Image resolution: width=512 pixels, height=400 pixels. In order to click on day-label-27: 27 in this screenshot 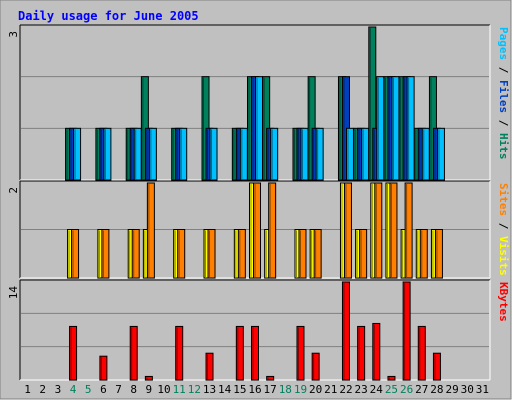, I will do `click(421, 389)`.